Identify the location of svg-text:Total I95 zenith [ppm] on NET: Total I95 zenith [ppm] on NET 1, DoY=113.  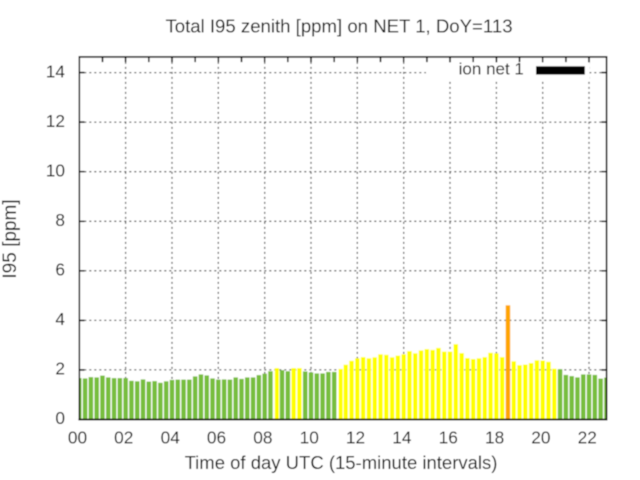
(338, 25).